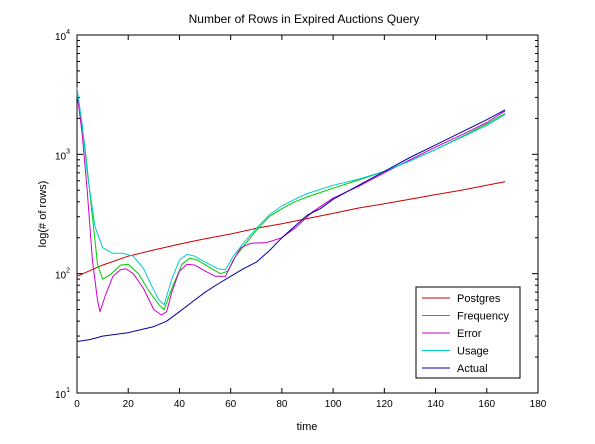  I want to click on x-tick-label: 160, so click(486, 404).